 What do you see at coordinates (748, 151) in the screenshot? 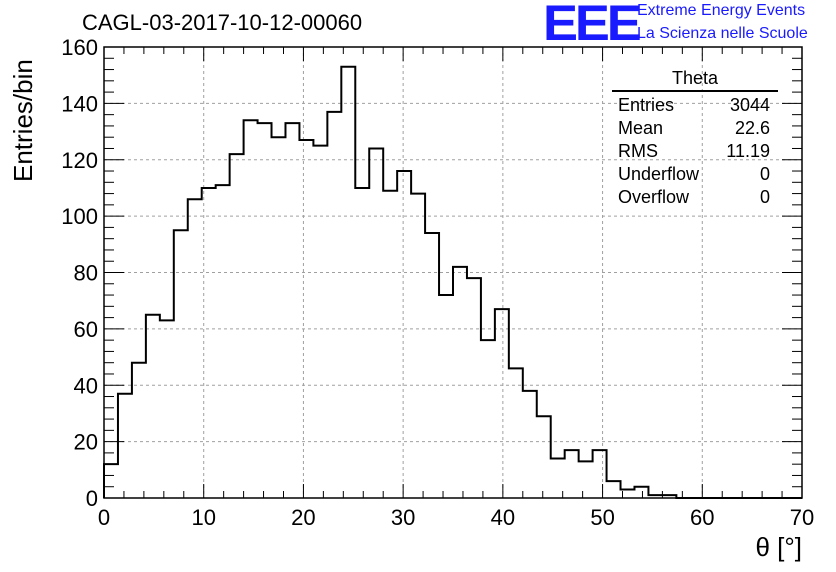
I see `stats-value: 11.19` at bounding box center [748, 151].